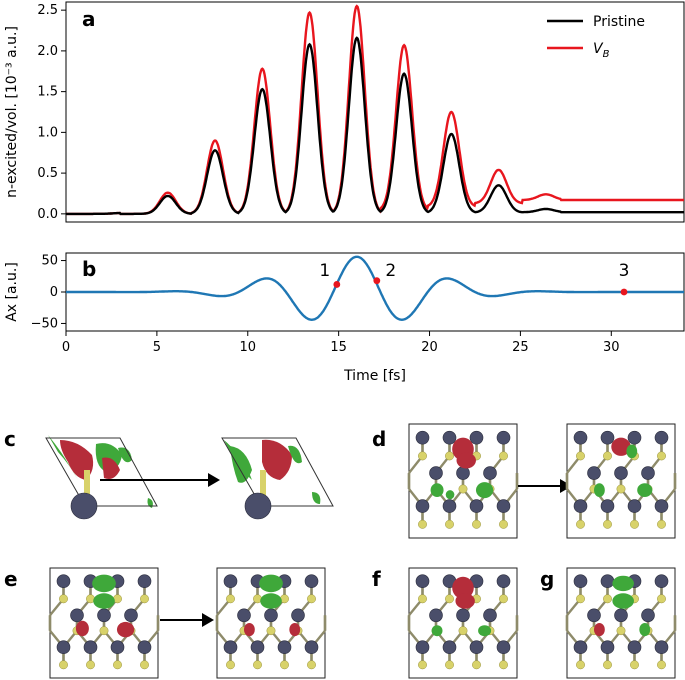  I want to click on legend-label-pristine: Pristine, so click(619, 22).